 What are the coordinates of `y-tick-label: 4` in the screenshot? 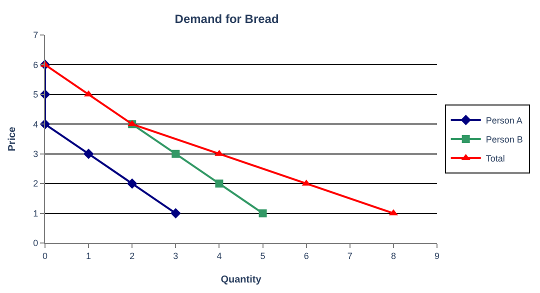 It's located at (35, 124).